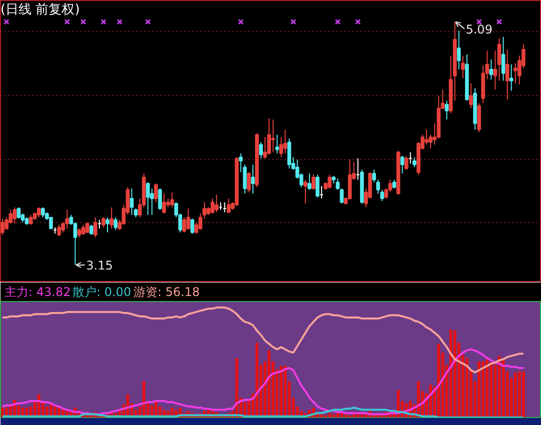 The image size is (541, 425). I want to click on annotation: 3.15, so click(99, 265).